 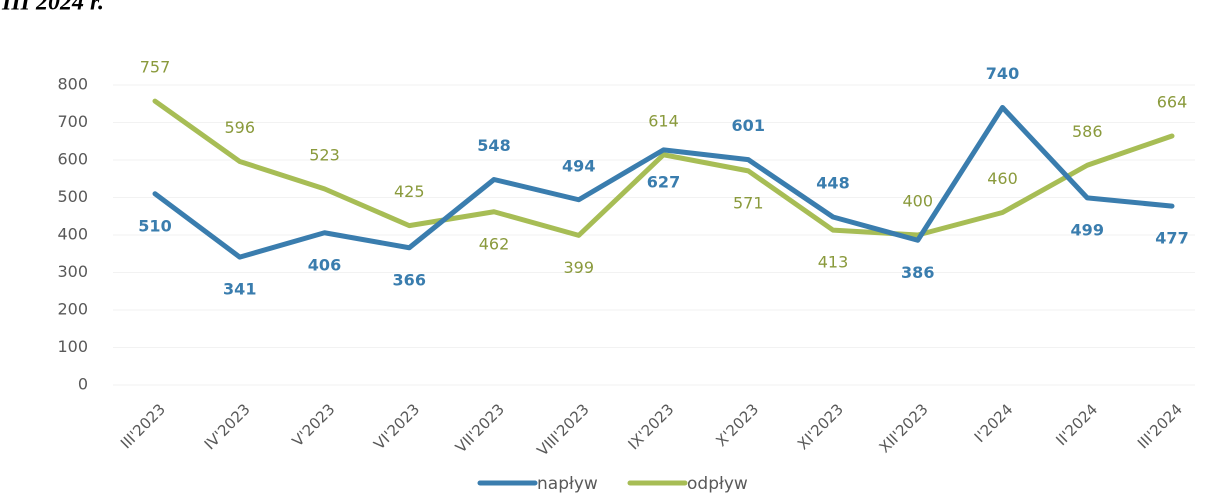 I want to click on data-label: 614, so click(x=663, y=120).